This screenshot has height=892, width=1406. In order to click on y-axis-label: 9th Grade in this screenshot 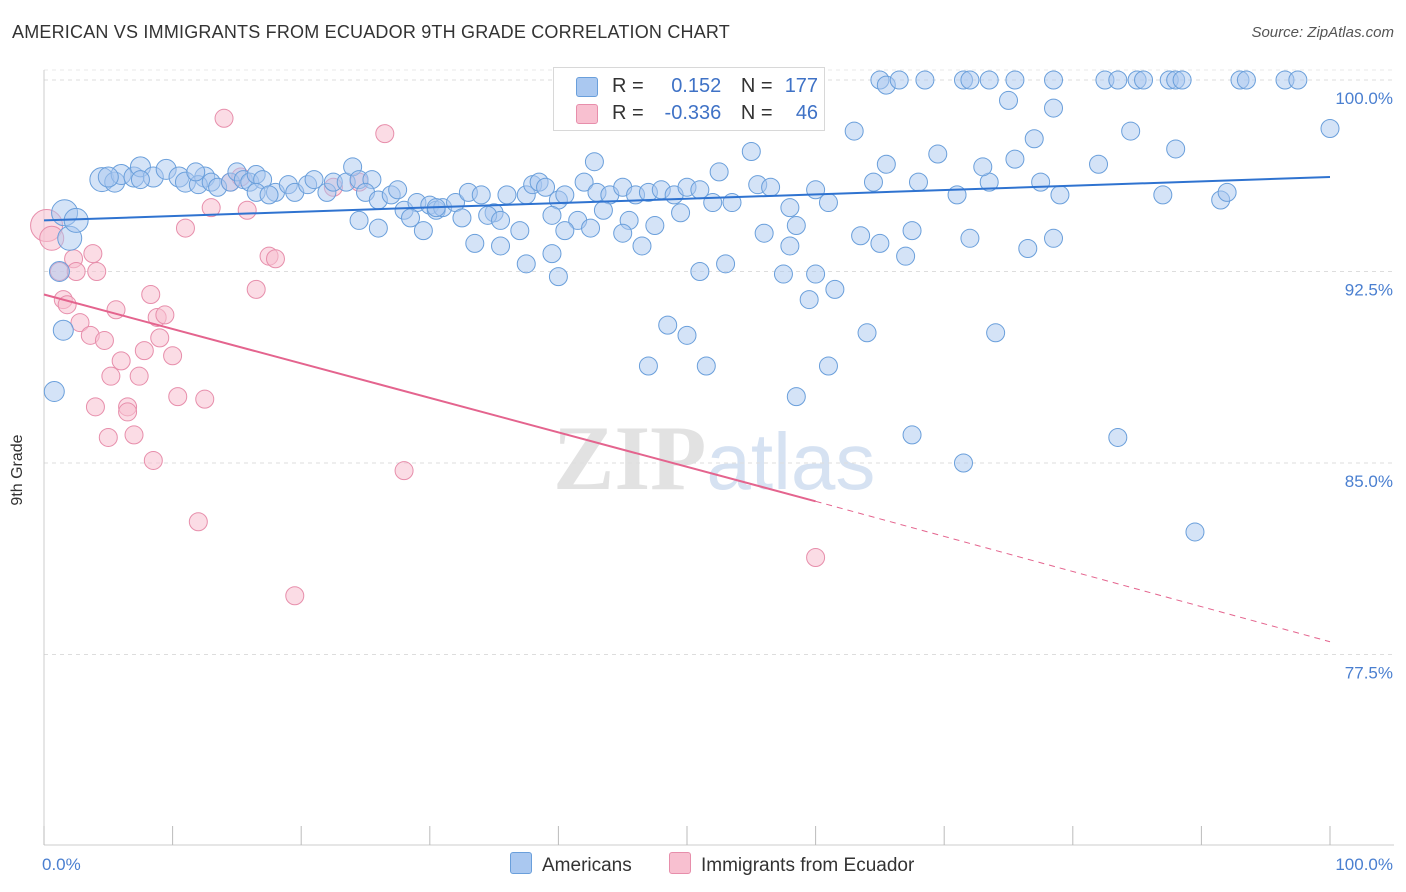, I will do `click(17, 470)`.